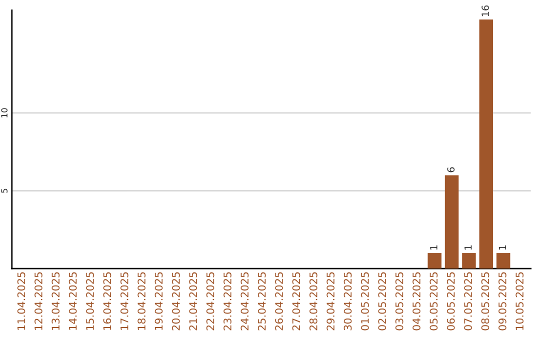 The width and height of the screenshot is (540, 340). I want to click on x-tick-label: 25.04.2025, so click(262, 301).